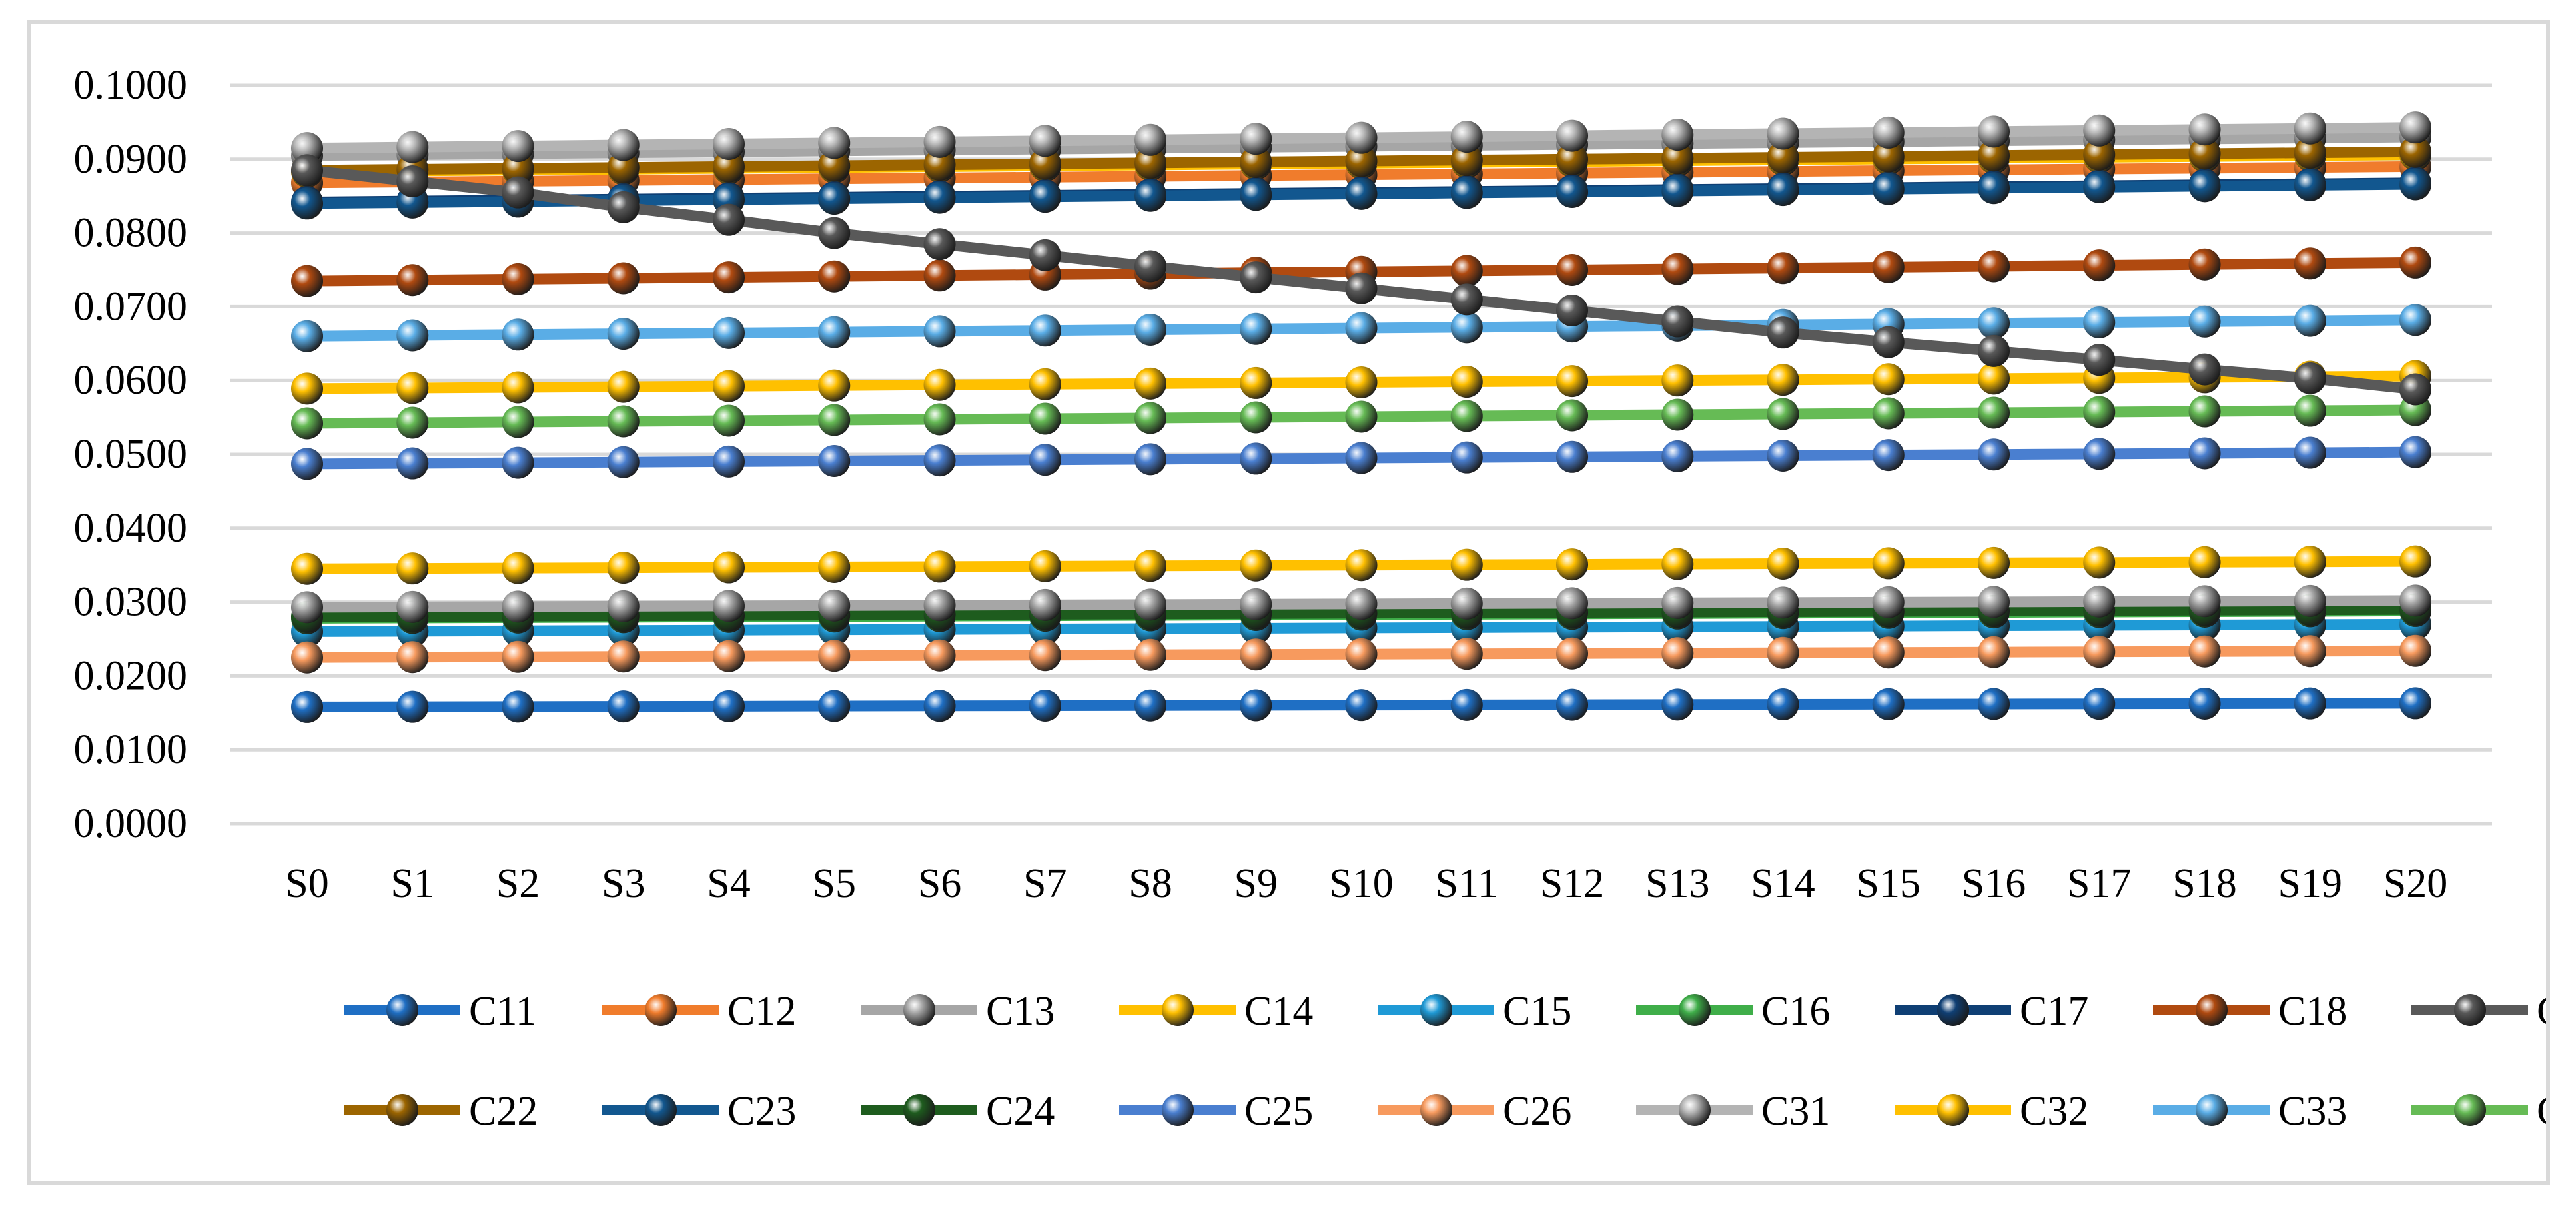 The image size is (2576, 1210). What do you see at coordinates (131, 306) in the screenshot?
I see `y-tick-label: 0.0700` at bounding box center [131, 306].